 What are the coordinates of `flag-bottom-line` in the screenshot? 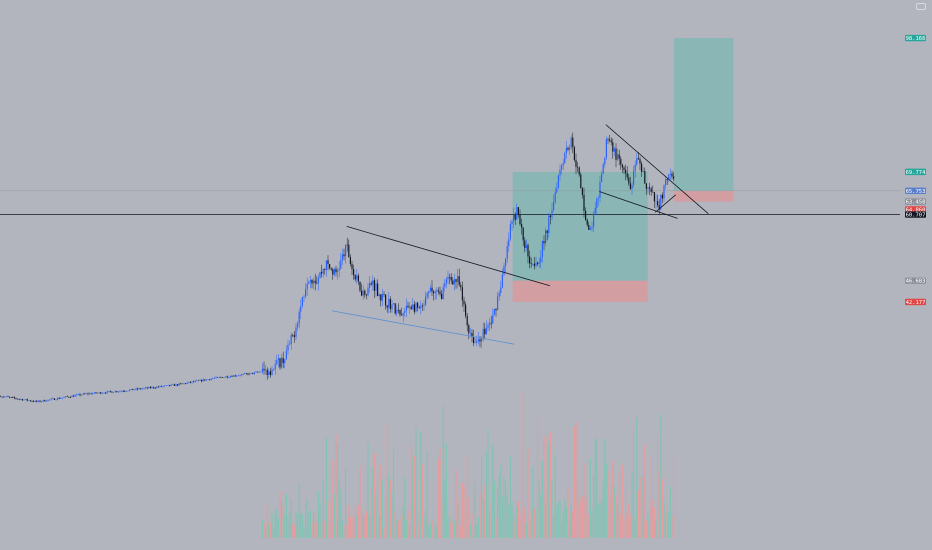 It's located at (423, 327).